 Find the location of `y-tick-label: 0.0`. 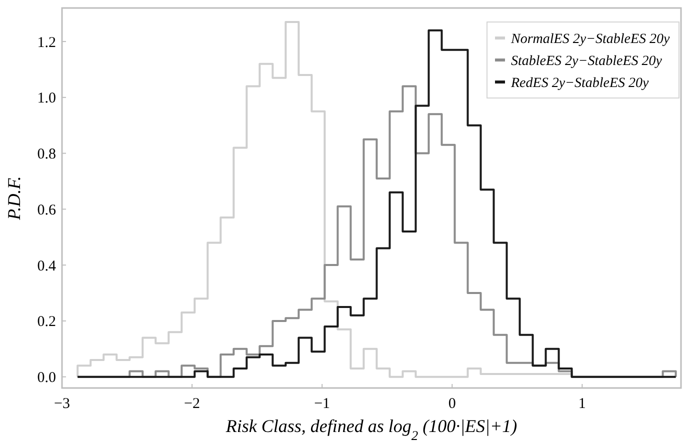

y-tick-label: 0.0 is located at coordinates (46, 378).